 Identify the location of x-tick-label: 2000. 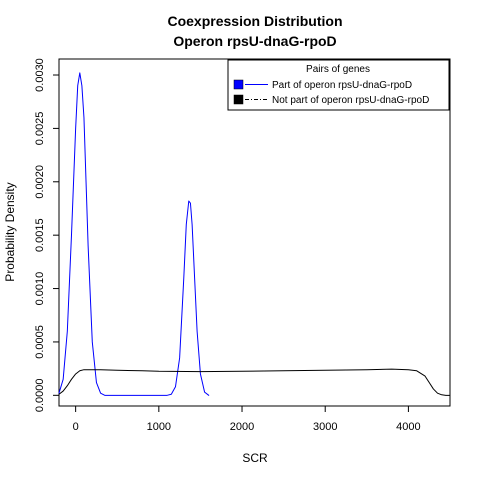
(242, 427).